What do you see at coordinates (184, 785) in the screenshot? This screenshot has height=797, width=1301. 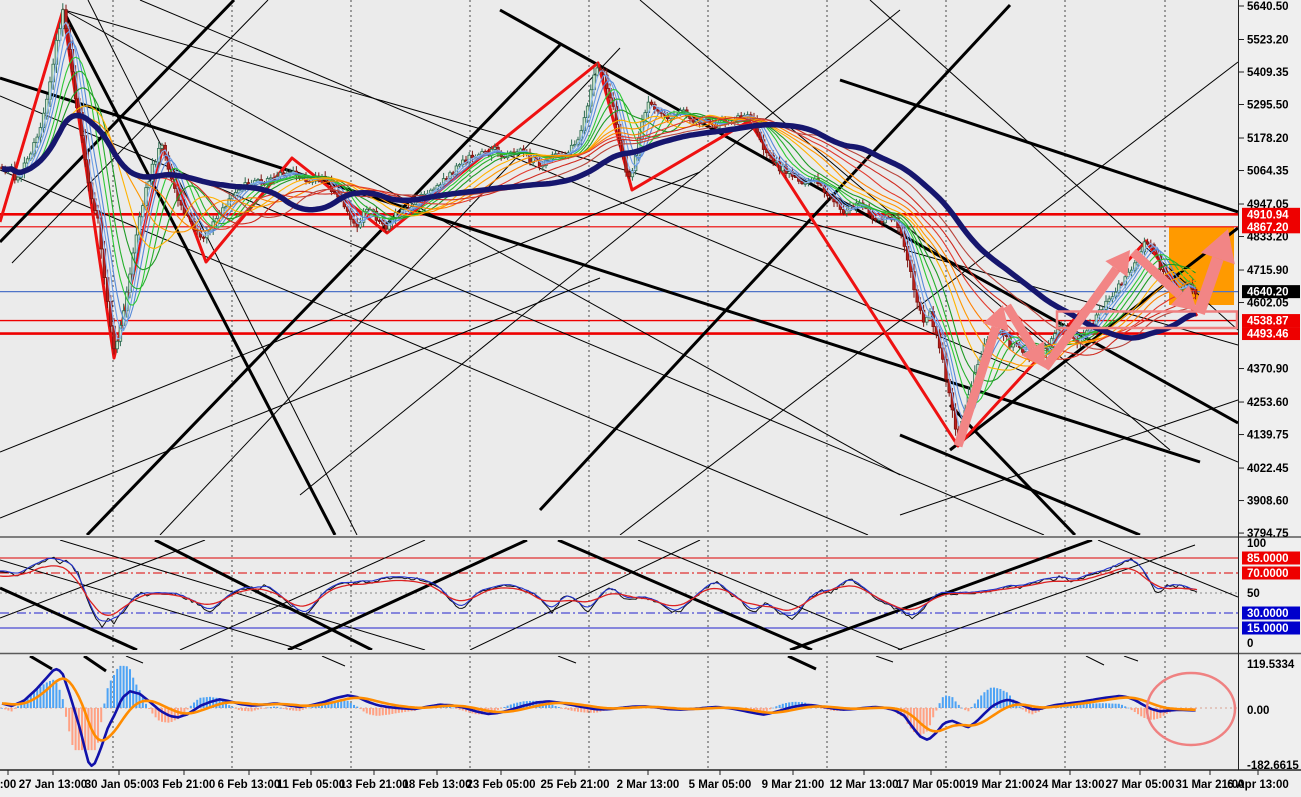 I see `time-axis-label: 3 Feb 21:00` at bounding box center [184, 785].